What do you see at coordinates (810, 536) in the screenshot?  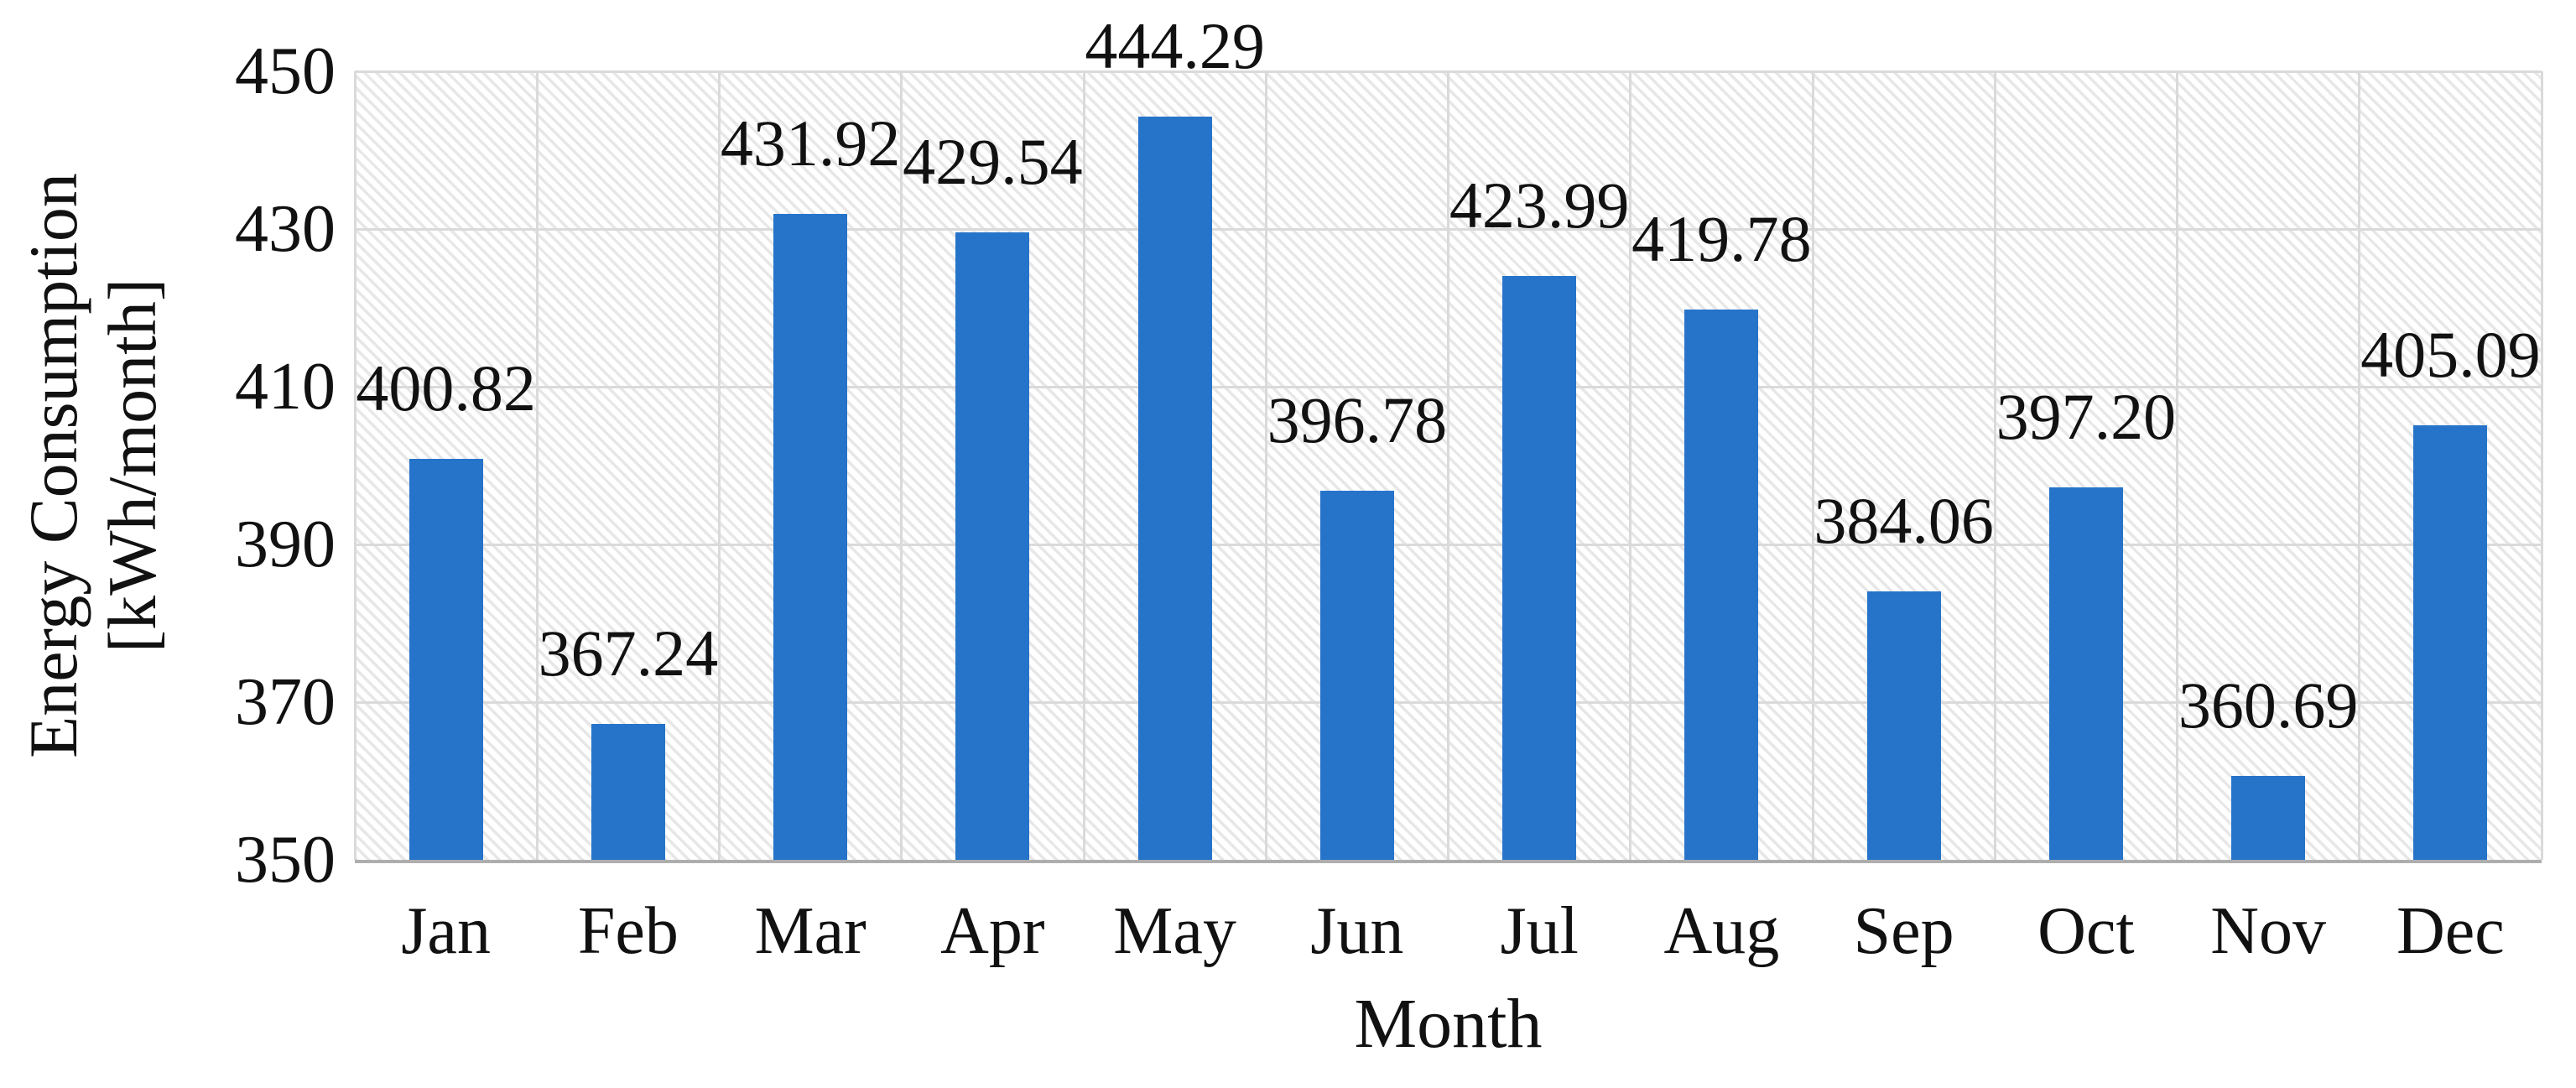 I see `bar-mar` at bounding box center [810, 536].